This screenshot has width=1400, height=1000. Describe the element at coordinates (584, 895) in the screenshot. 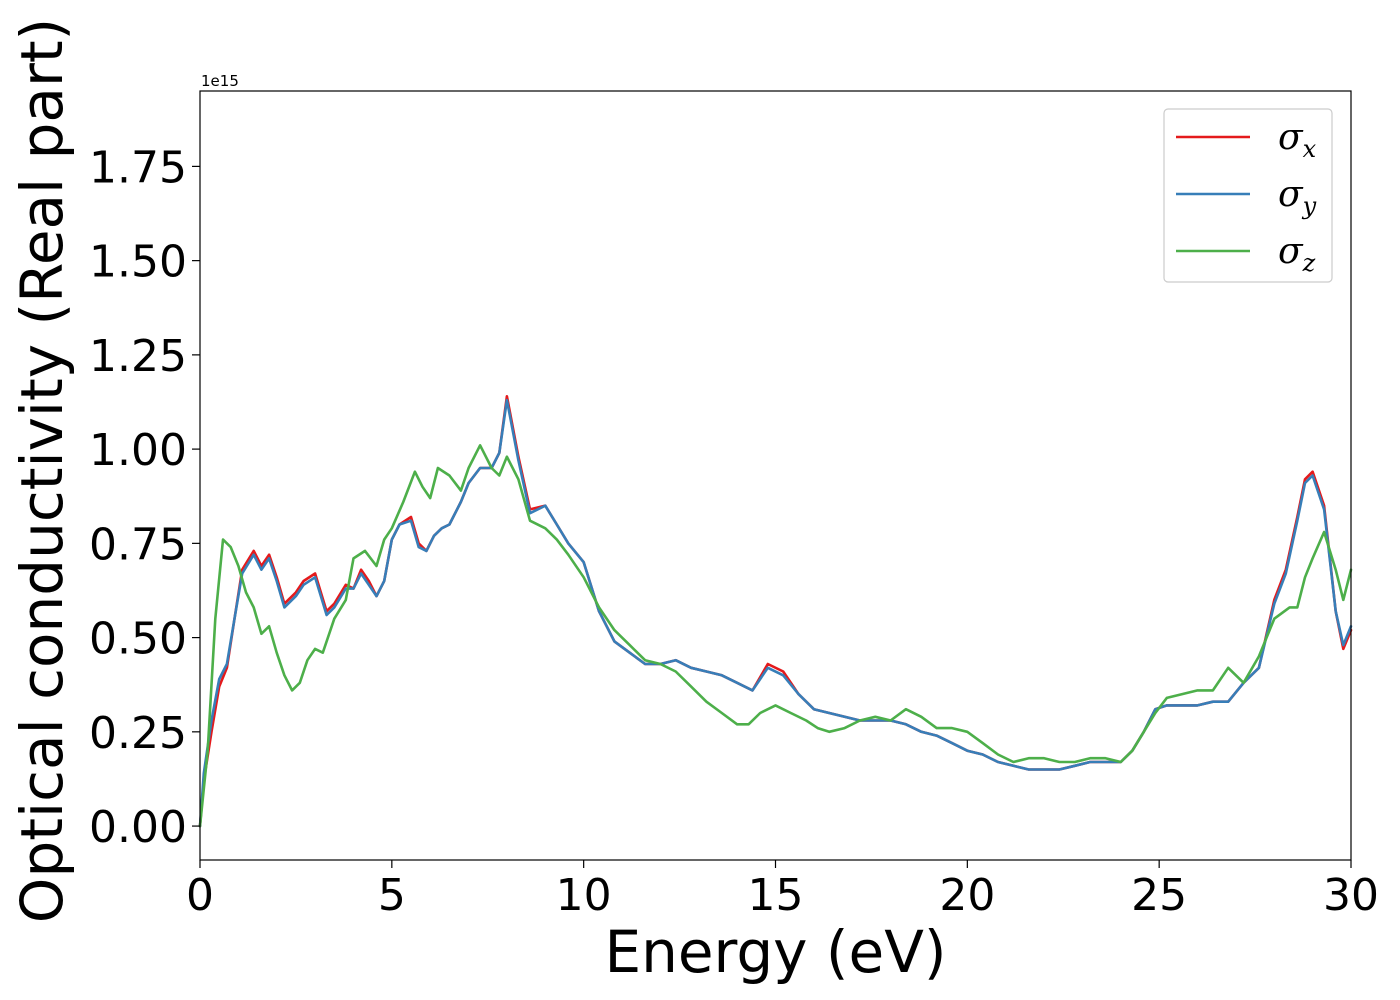

I see `x-tick-label: 10` at that location.